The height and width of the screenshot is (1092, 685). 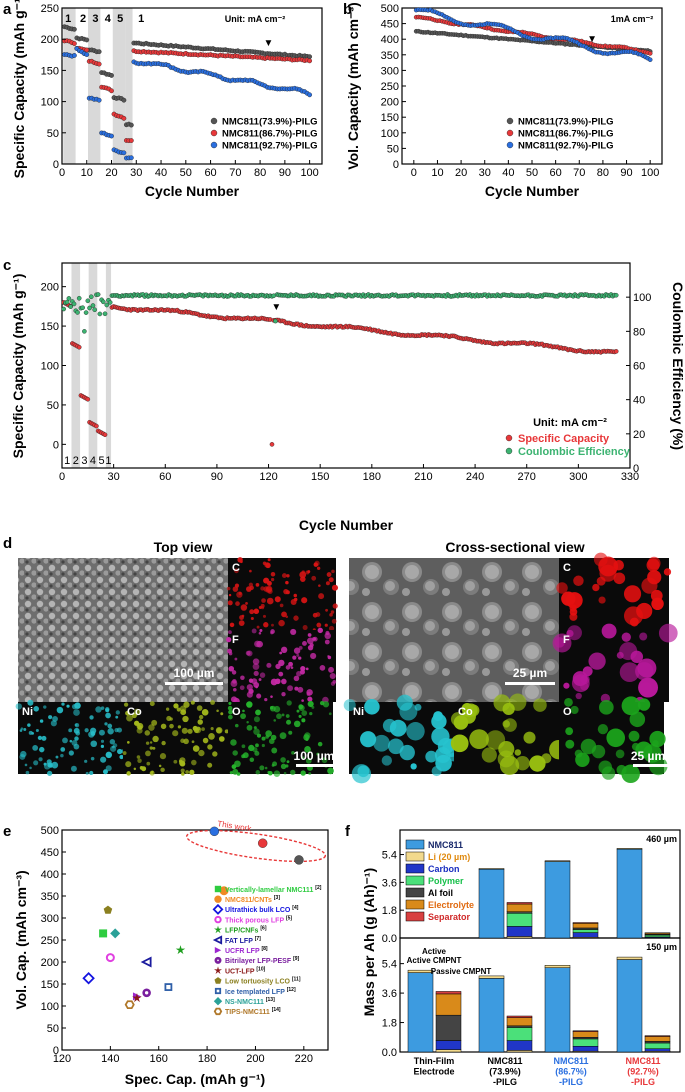 What do you see at coordinates (263, 981) in the screenshot?
I see `panel-e-legend-label-9: Low tortuosity LCO [11]` at bounding box center [263, 981].